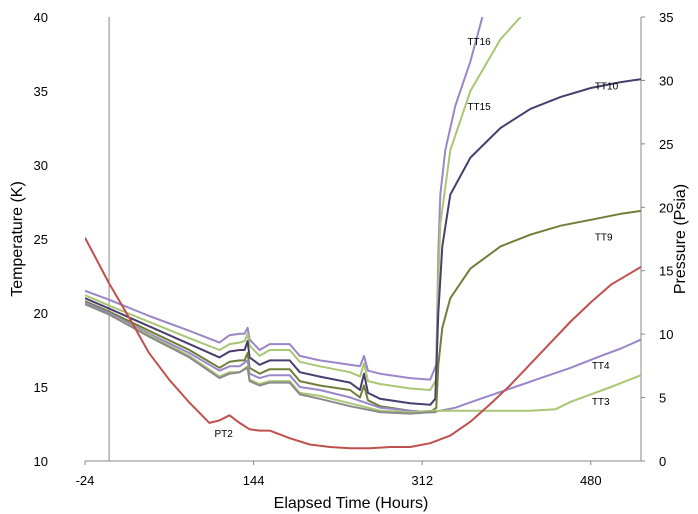 The height and width of the screenshot is (514, 698). What do you see at coordinates (41, 239) in the screenshot?
I see `y-tick-label: 25` at bounding box center [41, 239].